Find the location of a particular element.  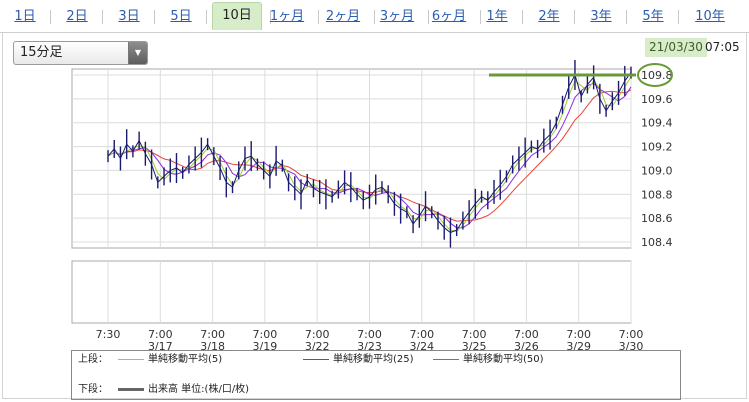

y-tick-label: 109.6 is located at coordinates (657, 99).